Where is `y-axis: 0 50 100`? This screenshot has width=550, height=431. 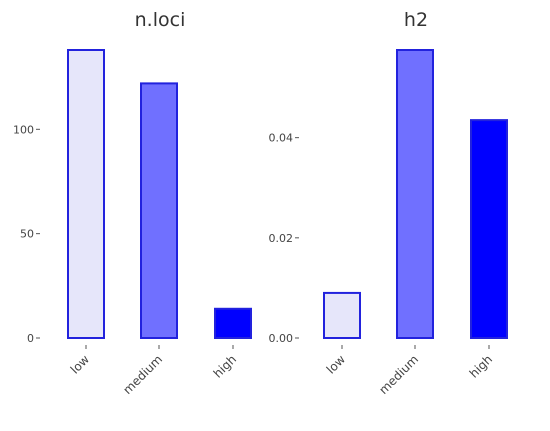 y-axis: 0 50 100 is located at coordinates (26, 234).